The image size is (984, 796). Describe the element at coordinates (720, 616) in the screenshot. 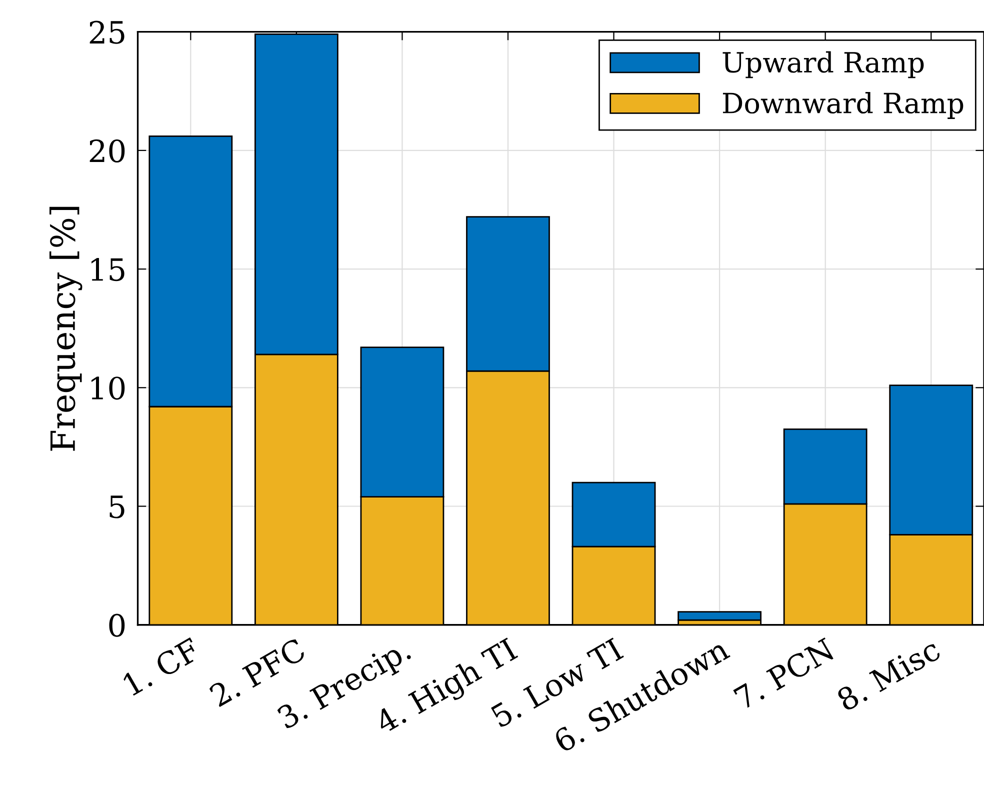

I see `bar` at that location.